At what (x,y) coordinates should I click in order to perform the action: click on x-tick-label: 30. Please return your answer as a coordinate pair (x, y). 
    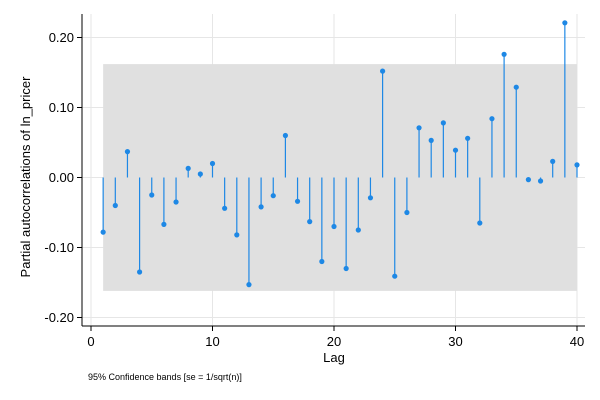
    Looking at the image, I should click on (455, 341).